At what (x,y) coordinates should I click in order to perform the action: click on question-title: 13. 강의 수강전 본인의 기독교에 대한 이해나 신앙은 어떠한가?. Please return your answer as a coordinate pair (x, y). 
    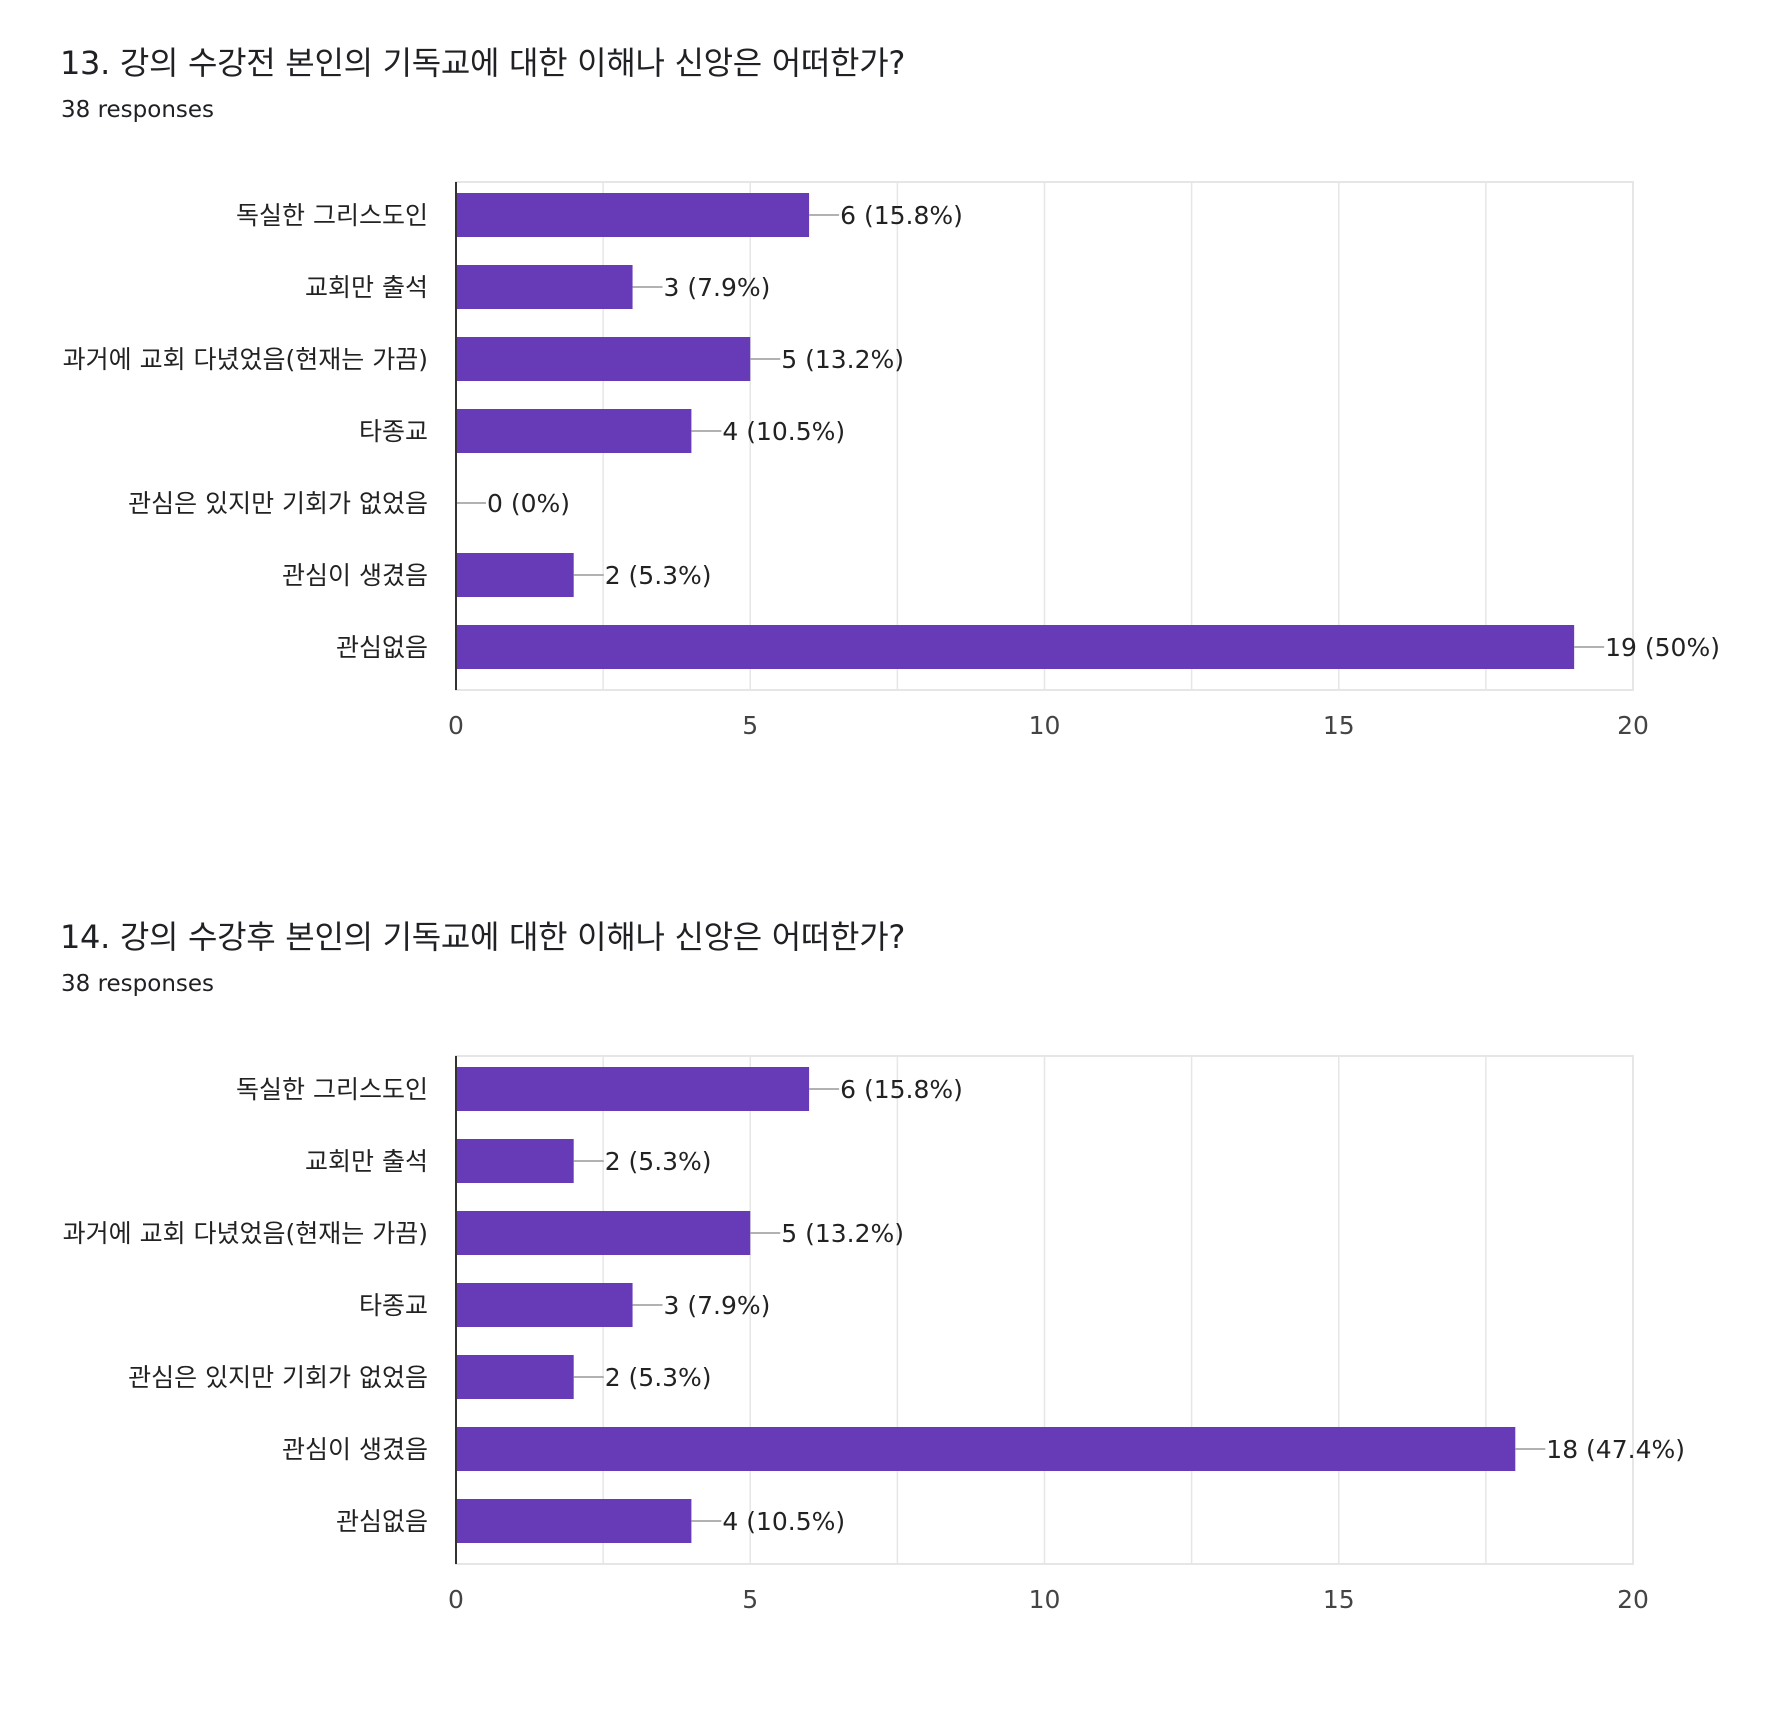
    Looking at the image, I should click on (483, 63).